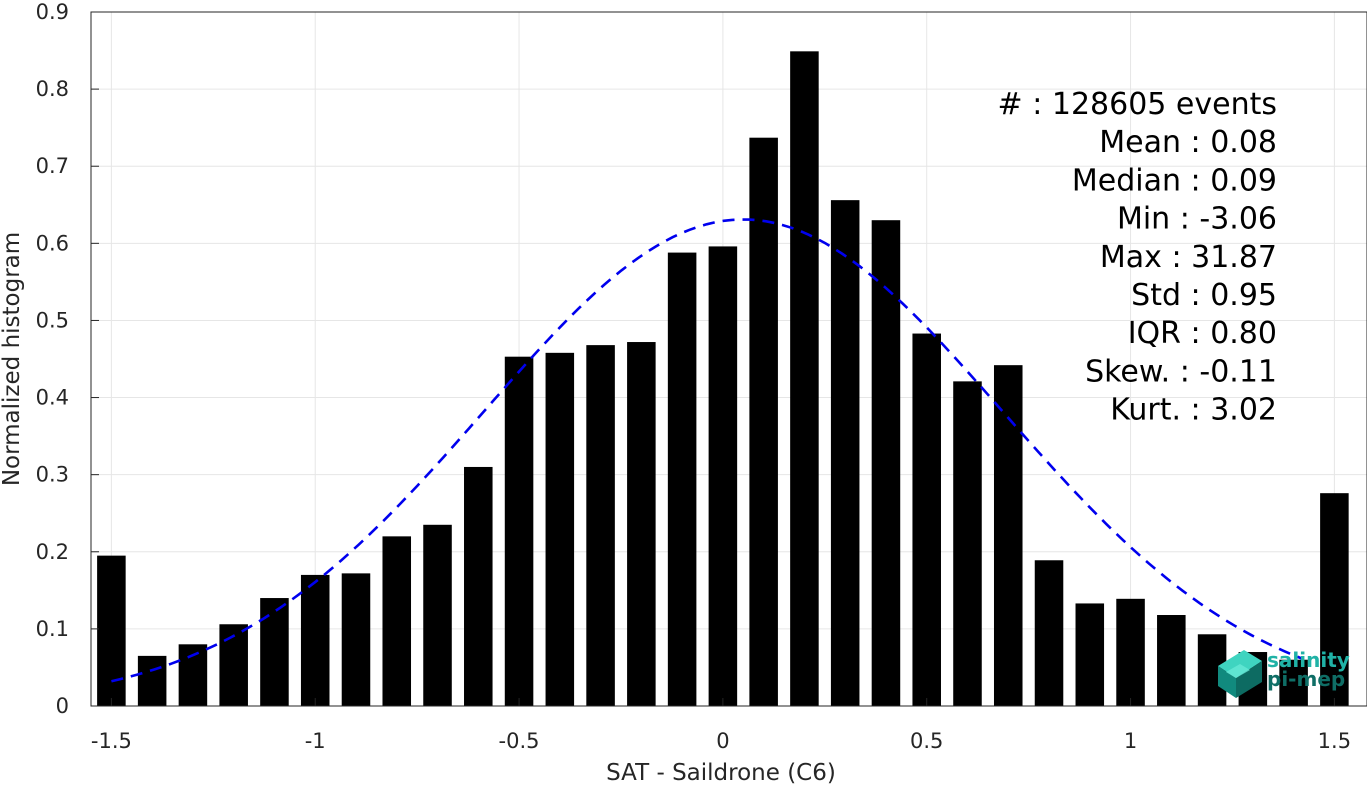 The image size is (1367, 785). Describe the element at coordinates (1174, 180) in the screenshot. I see `stat-line: Median : 0.09` at that location.